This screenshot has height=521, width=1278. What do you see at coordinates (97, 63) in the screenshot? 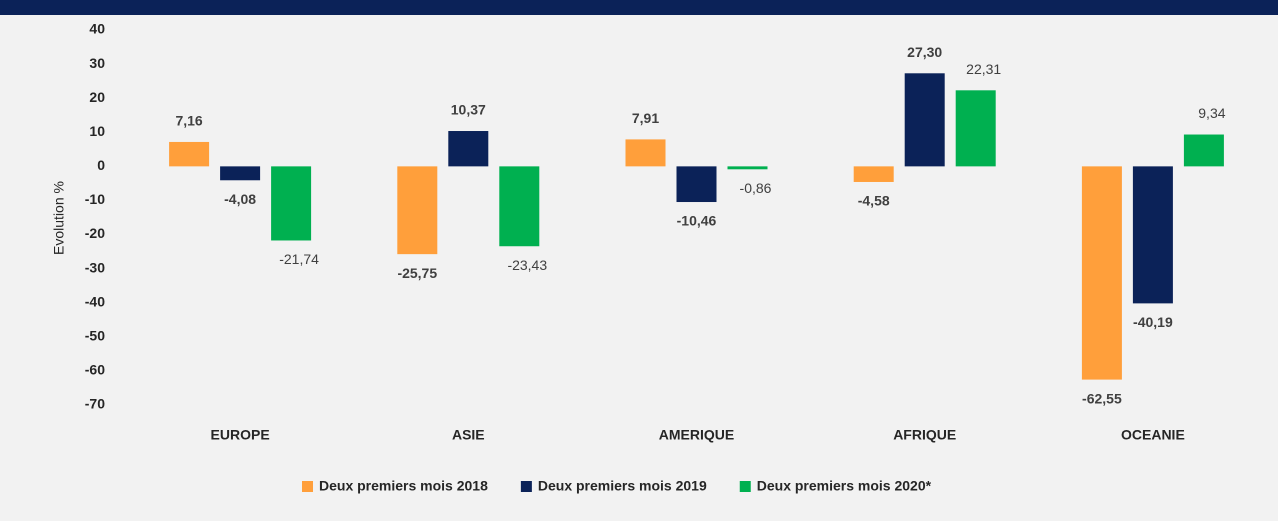
I see `y-tick-label: 30` at bounding box center [97, 63].